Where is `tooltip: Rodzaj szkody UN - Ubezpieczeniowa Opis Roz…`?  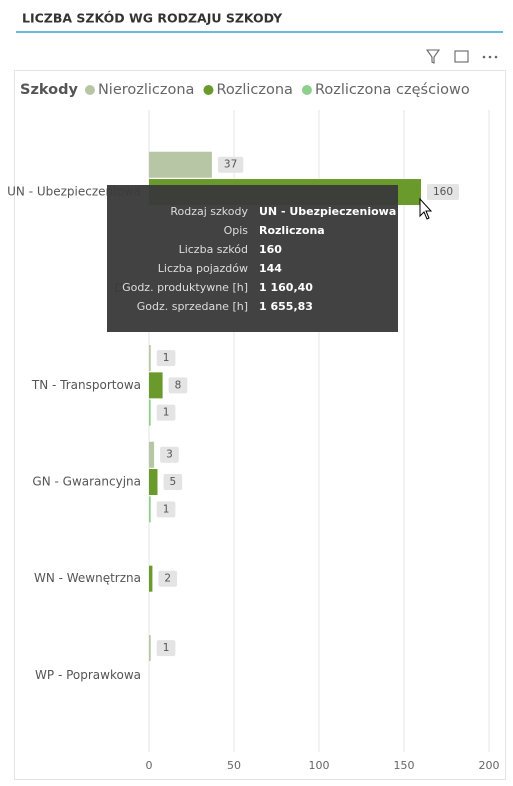
tooltip: Rodzaj szkody UN - Ubezpieczeniowa Opis Roz… is located at coordinates (252, 258).